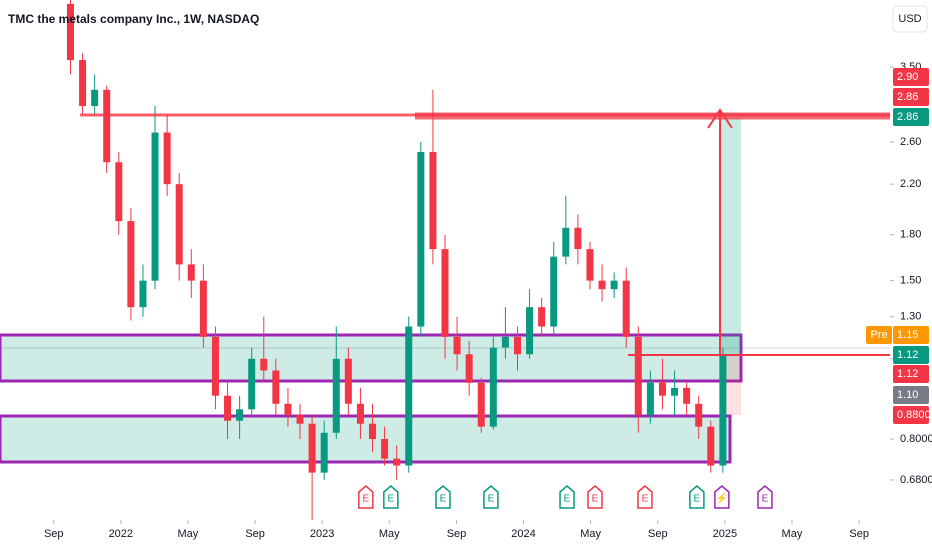 This screenshot has height=550, width=932. I want to click on y-tick-label: 0.8000, so click(916, 439).